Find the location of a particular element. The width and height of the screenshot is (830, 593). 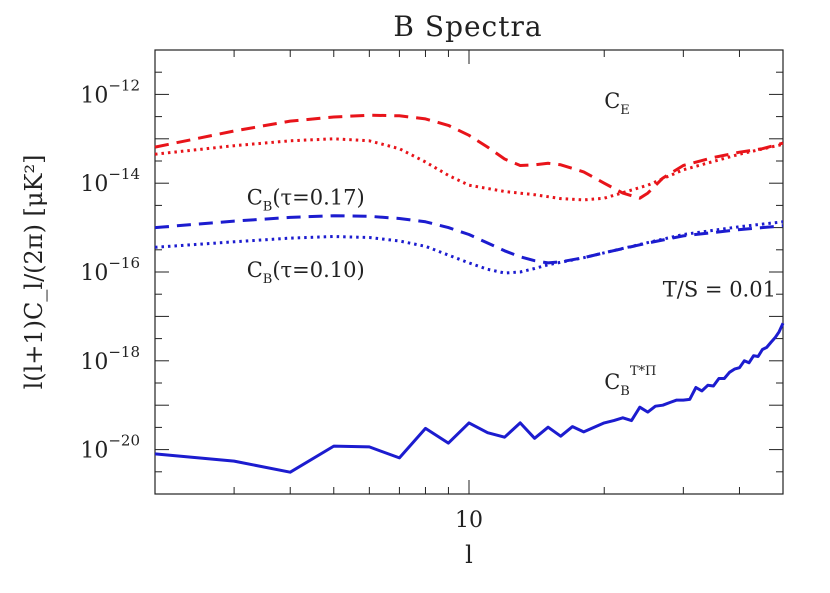

series-line-3-dashed is located at coordinates (469, 239).